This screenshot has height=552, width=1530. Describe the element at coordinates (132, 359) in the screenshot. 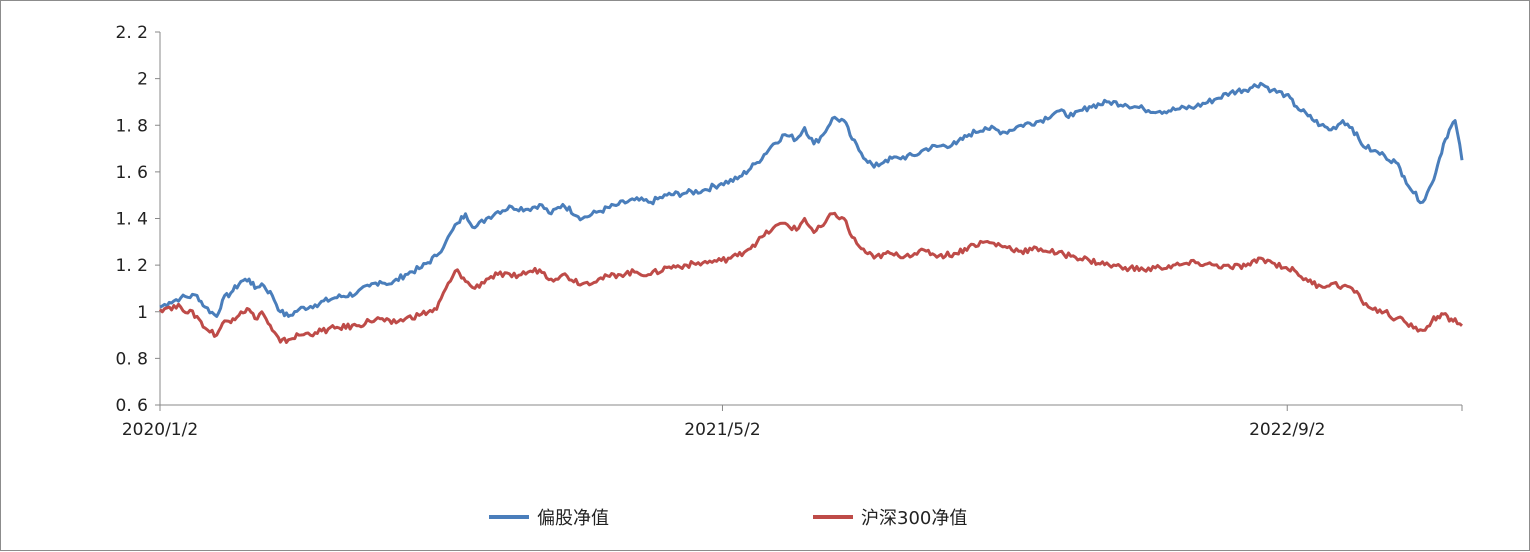

I see `y-tick-label: 0. 8` at that location.